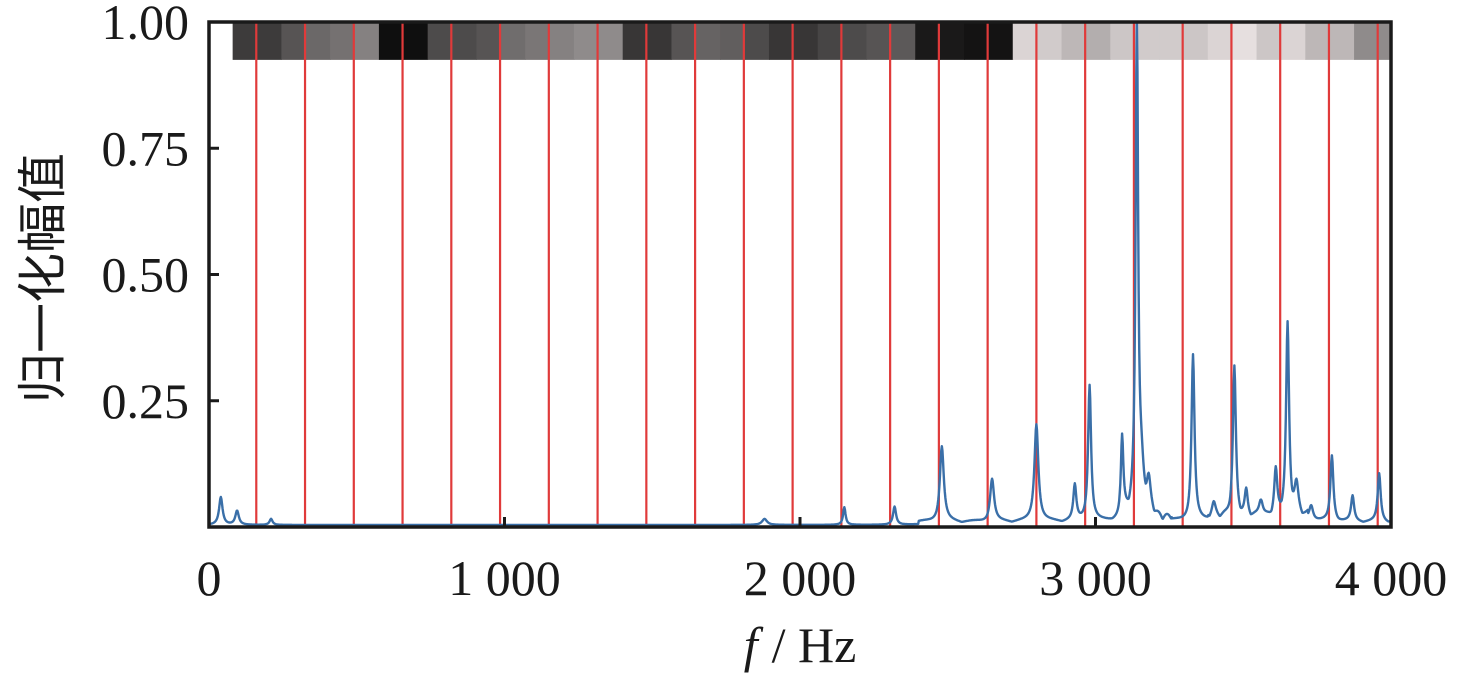  Describe the element at coordinates (146, 275) in the screenshot. I see `y-tick-label-1: 0.50` at that location.